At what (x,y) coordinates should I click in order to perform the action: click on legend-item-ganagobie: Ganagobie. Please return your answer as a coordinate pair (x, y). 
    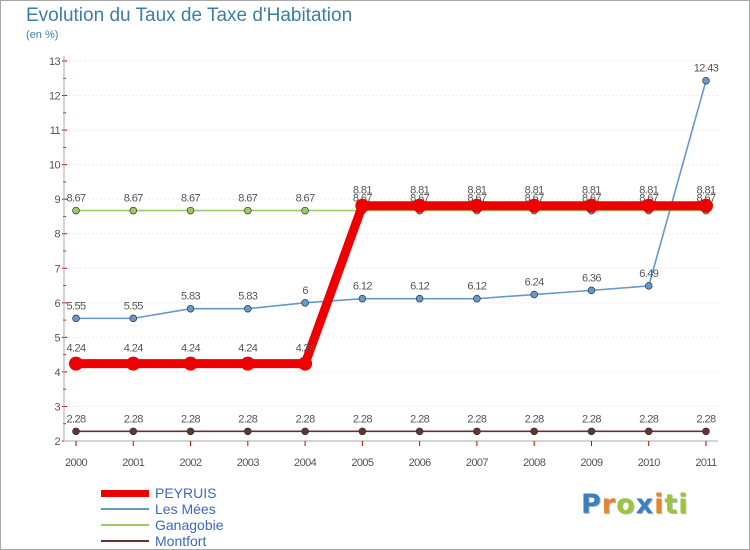
    Looking at the image, I should click on (162, 525).